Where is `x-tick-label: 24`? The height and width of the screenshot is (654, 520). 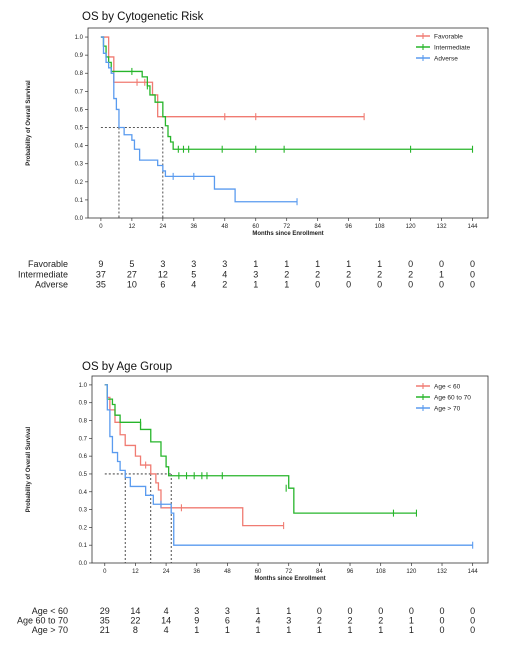
x-tick-label: 24 is located at coordinates (162, 227).